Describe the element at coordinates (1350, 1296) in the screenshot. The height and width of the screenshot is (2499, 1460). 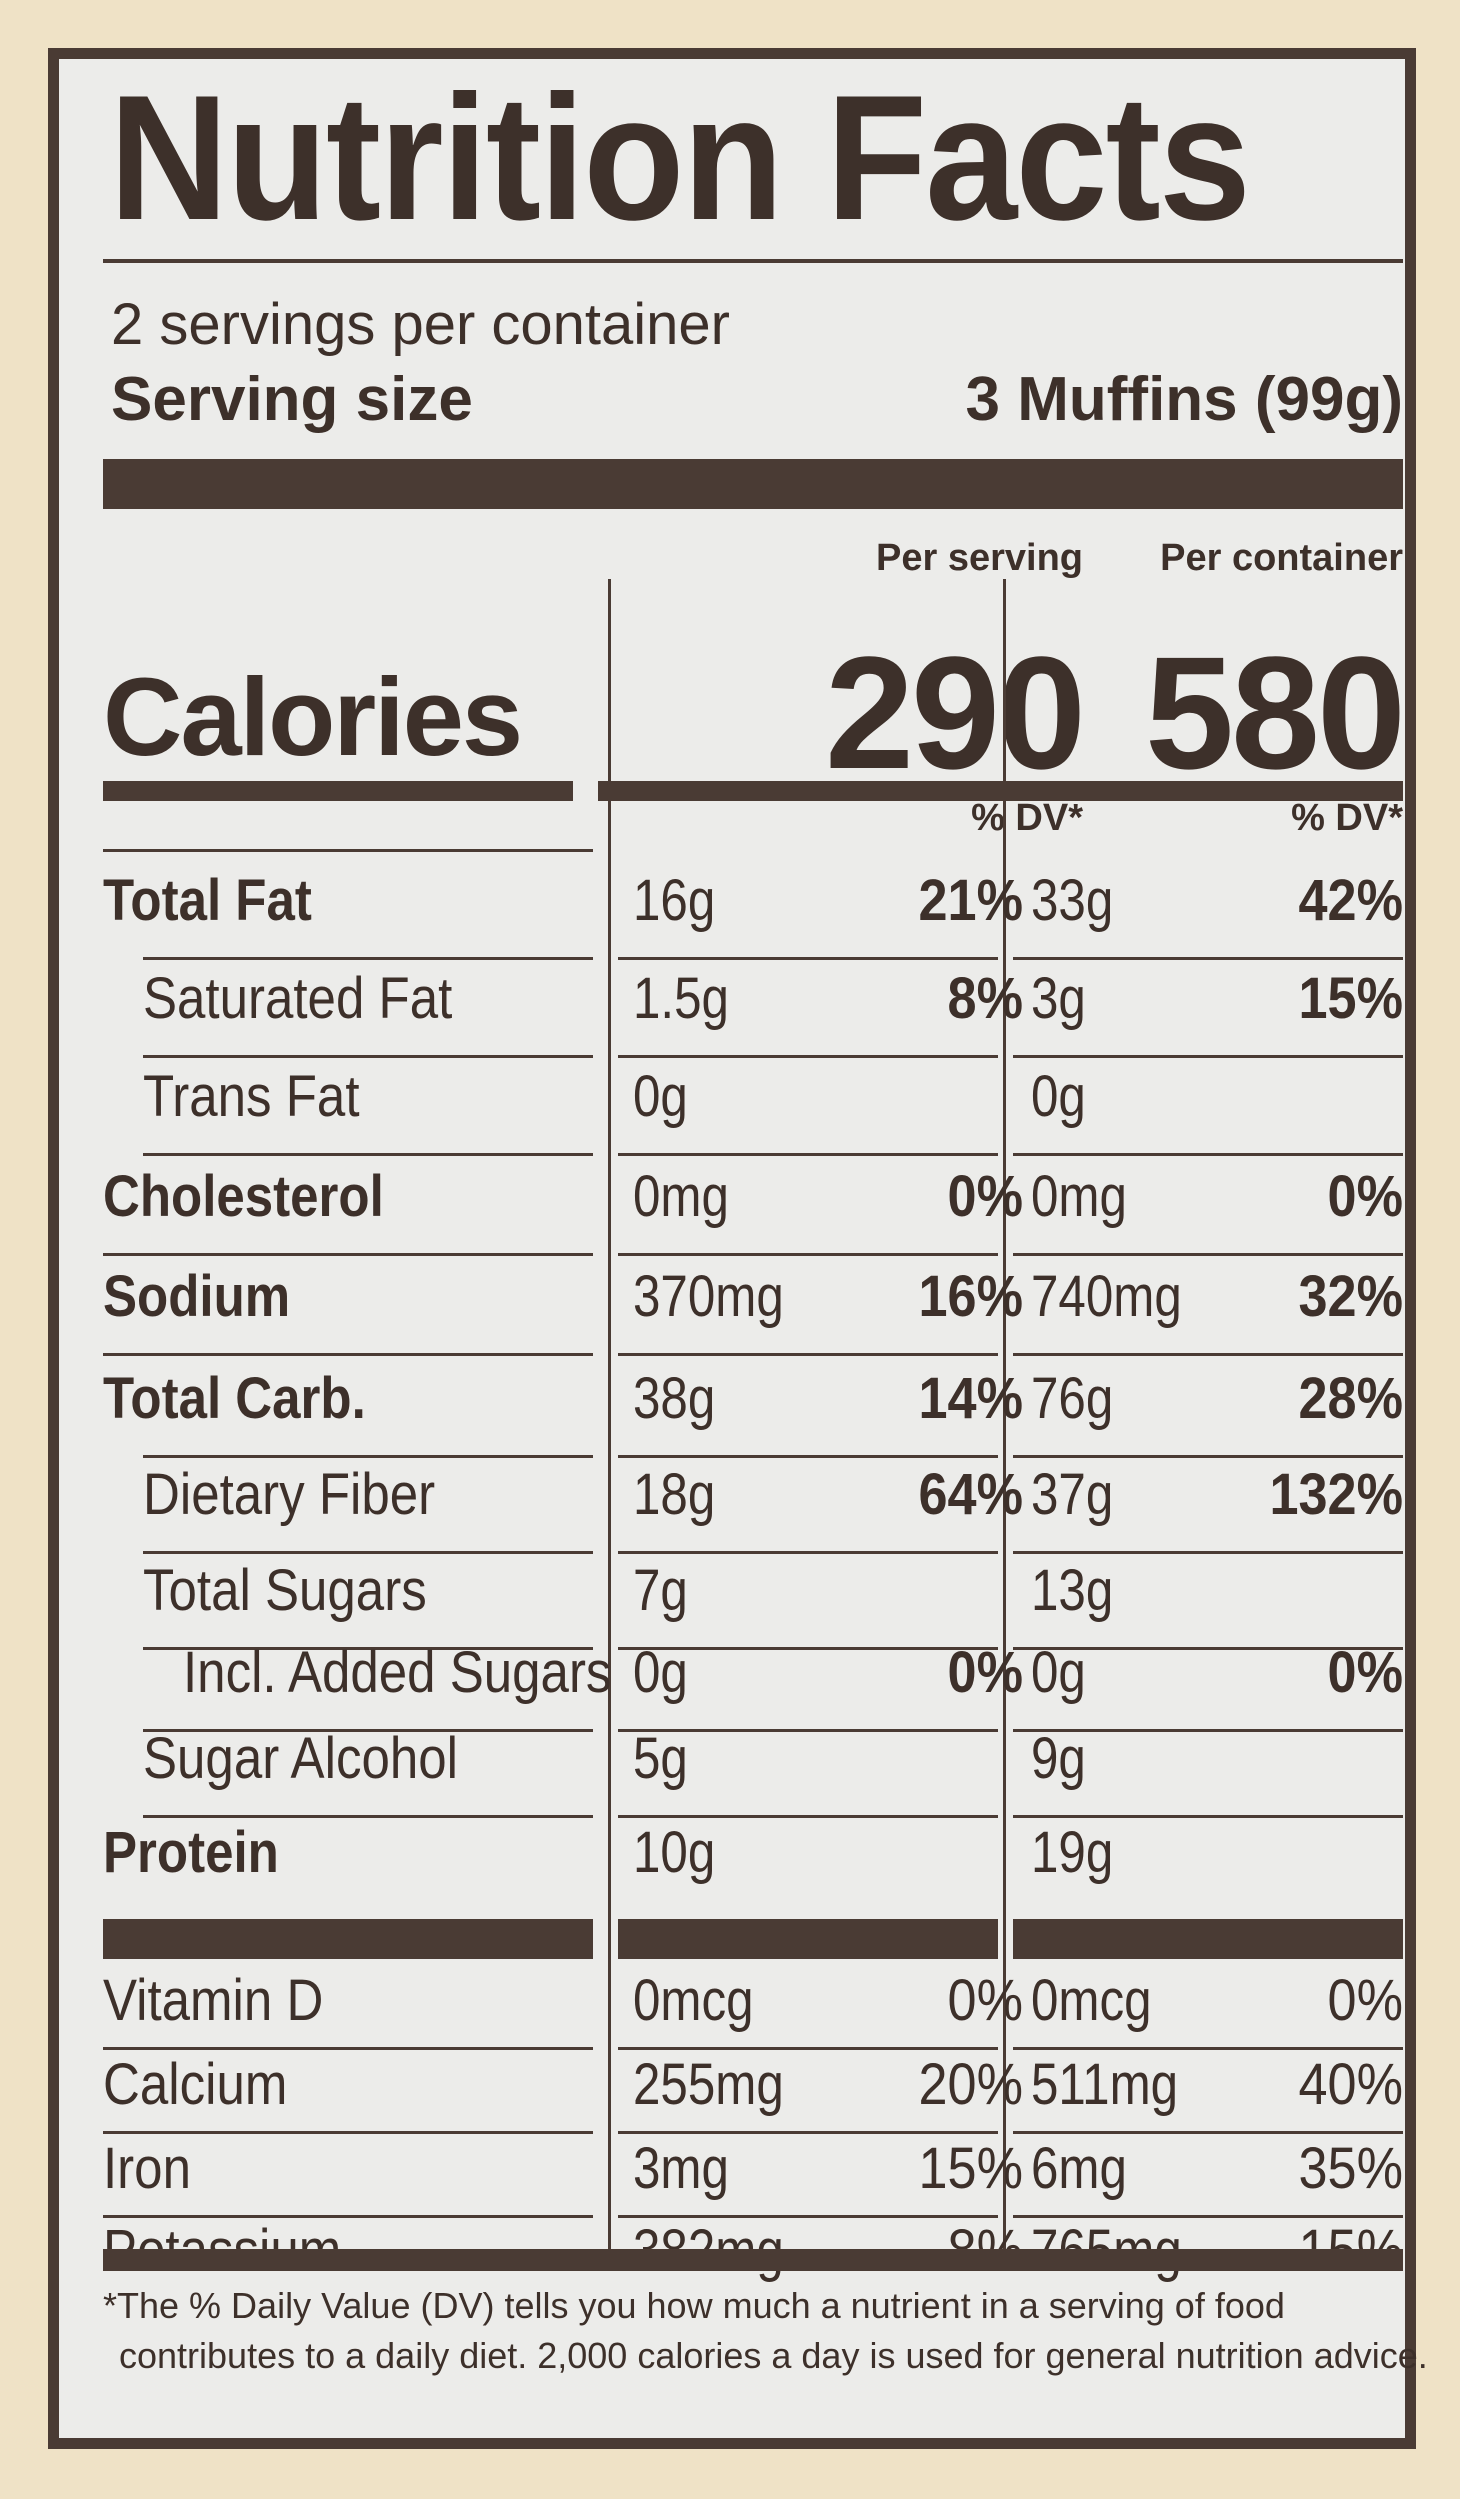
I see `container-dv: 32%` at that location.